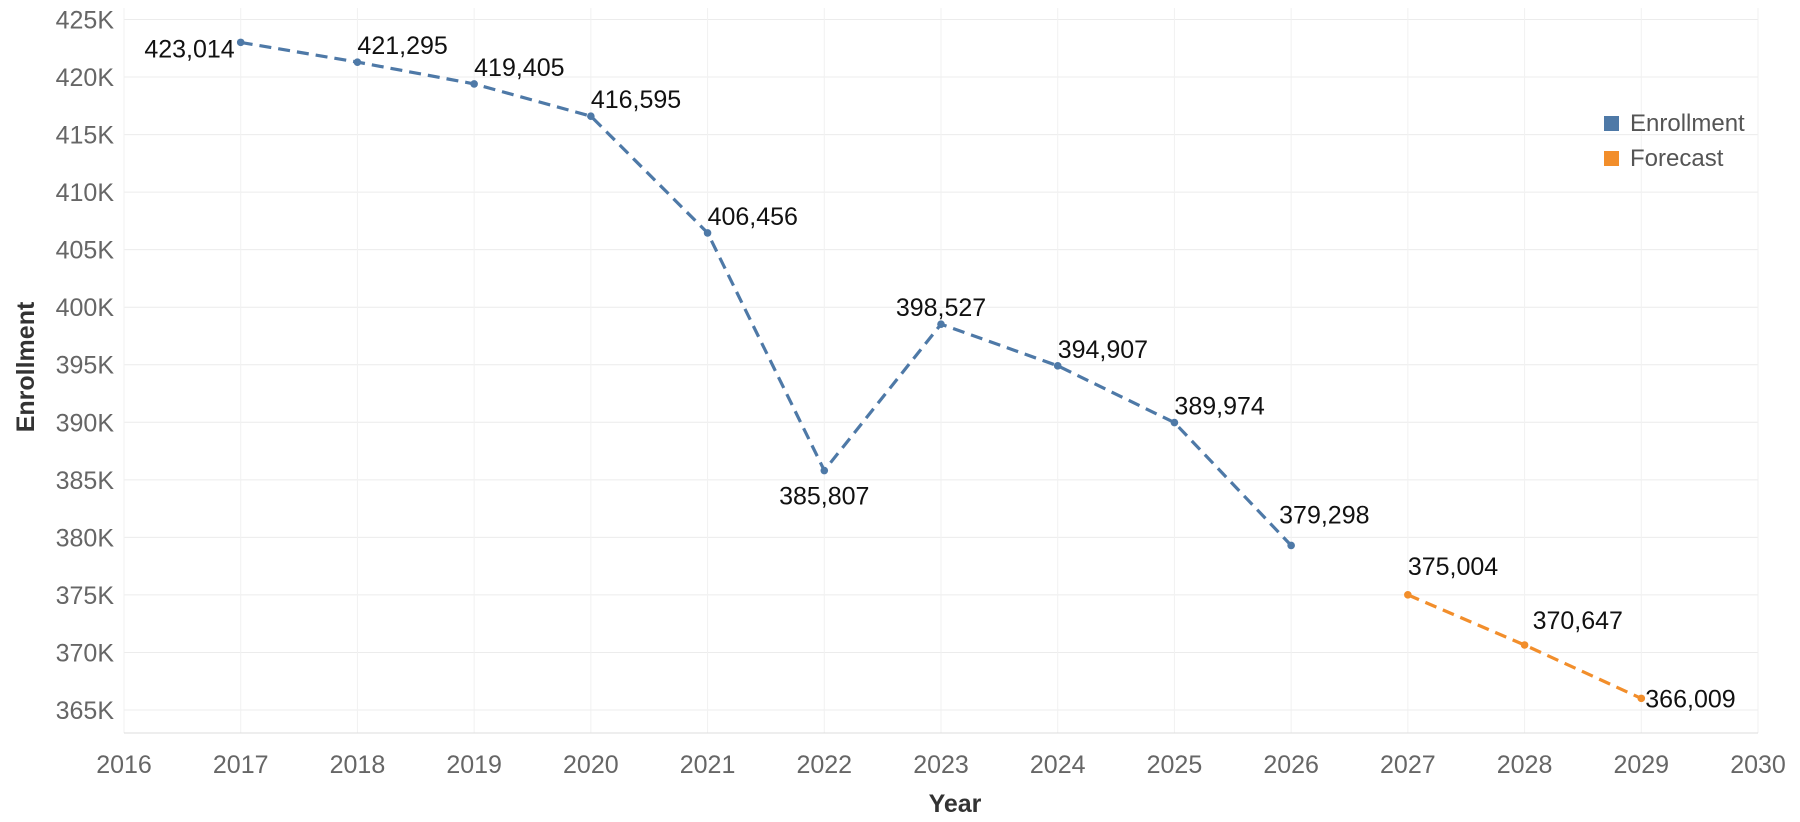 The width and height of the screenshot is (1800, 822). What do you see at coordinates (941, 308) in the screenshot?
I see `data-label: 398,527` at bounding box center [941, 308].